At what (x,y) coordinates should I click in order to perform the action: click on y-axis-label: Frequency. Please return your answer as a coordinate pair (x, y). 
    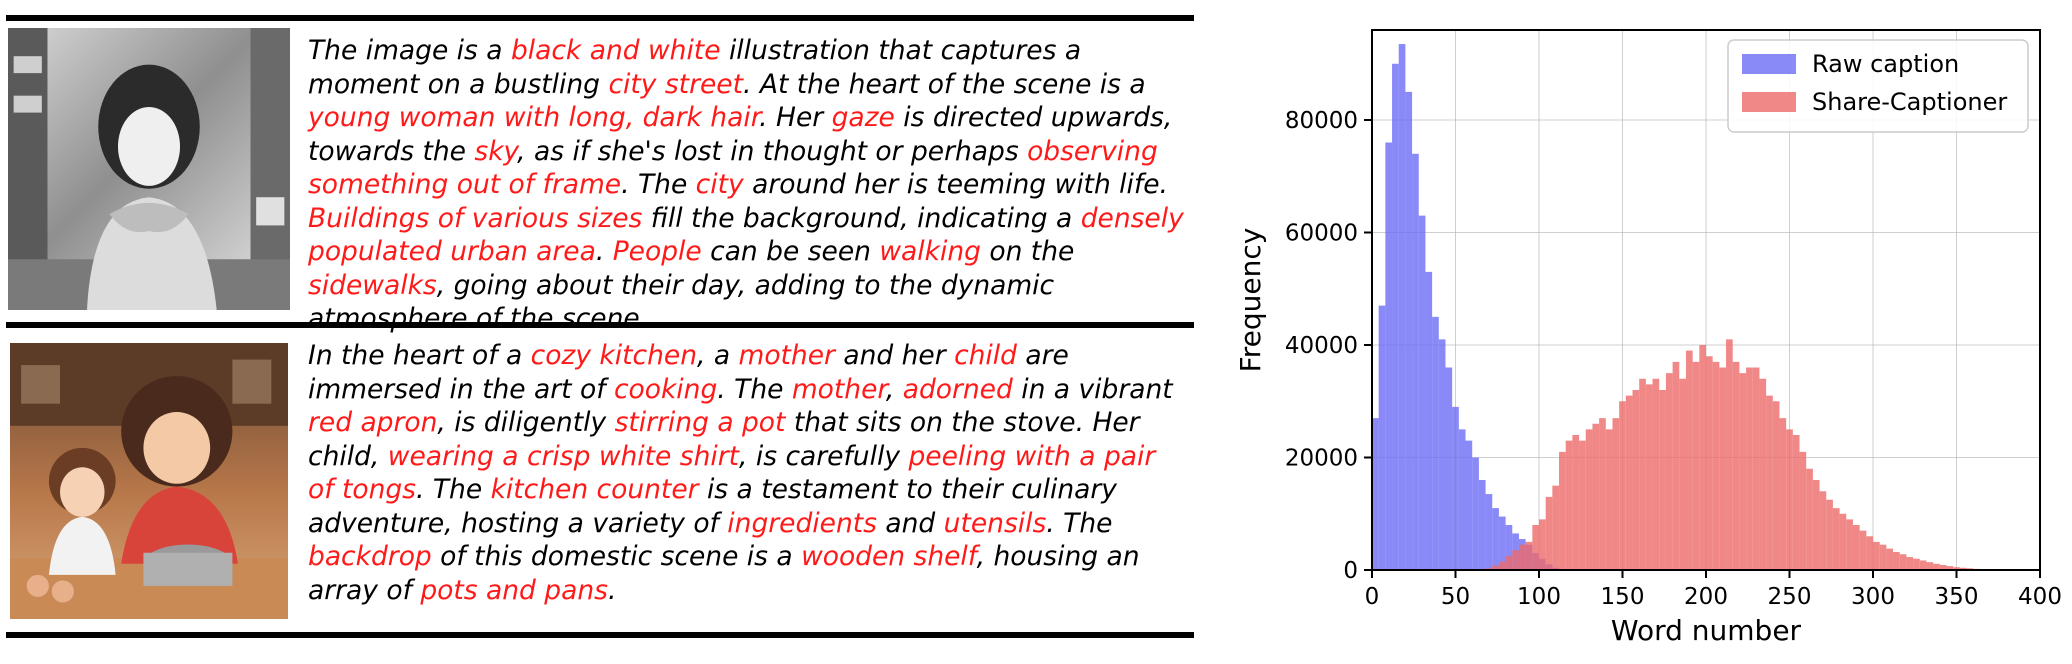
    Looking at the image, I should click on (1250, 300).